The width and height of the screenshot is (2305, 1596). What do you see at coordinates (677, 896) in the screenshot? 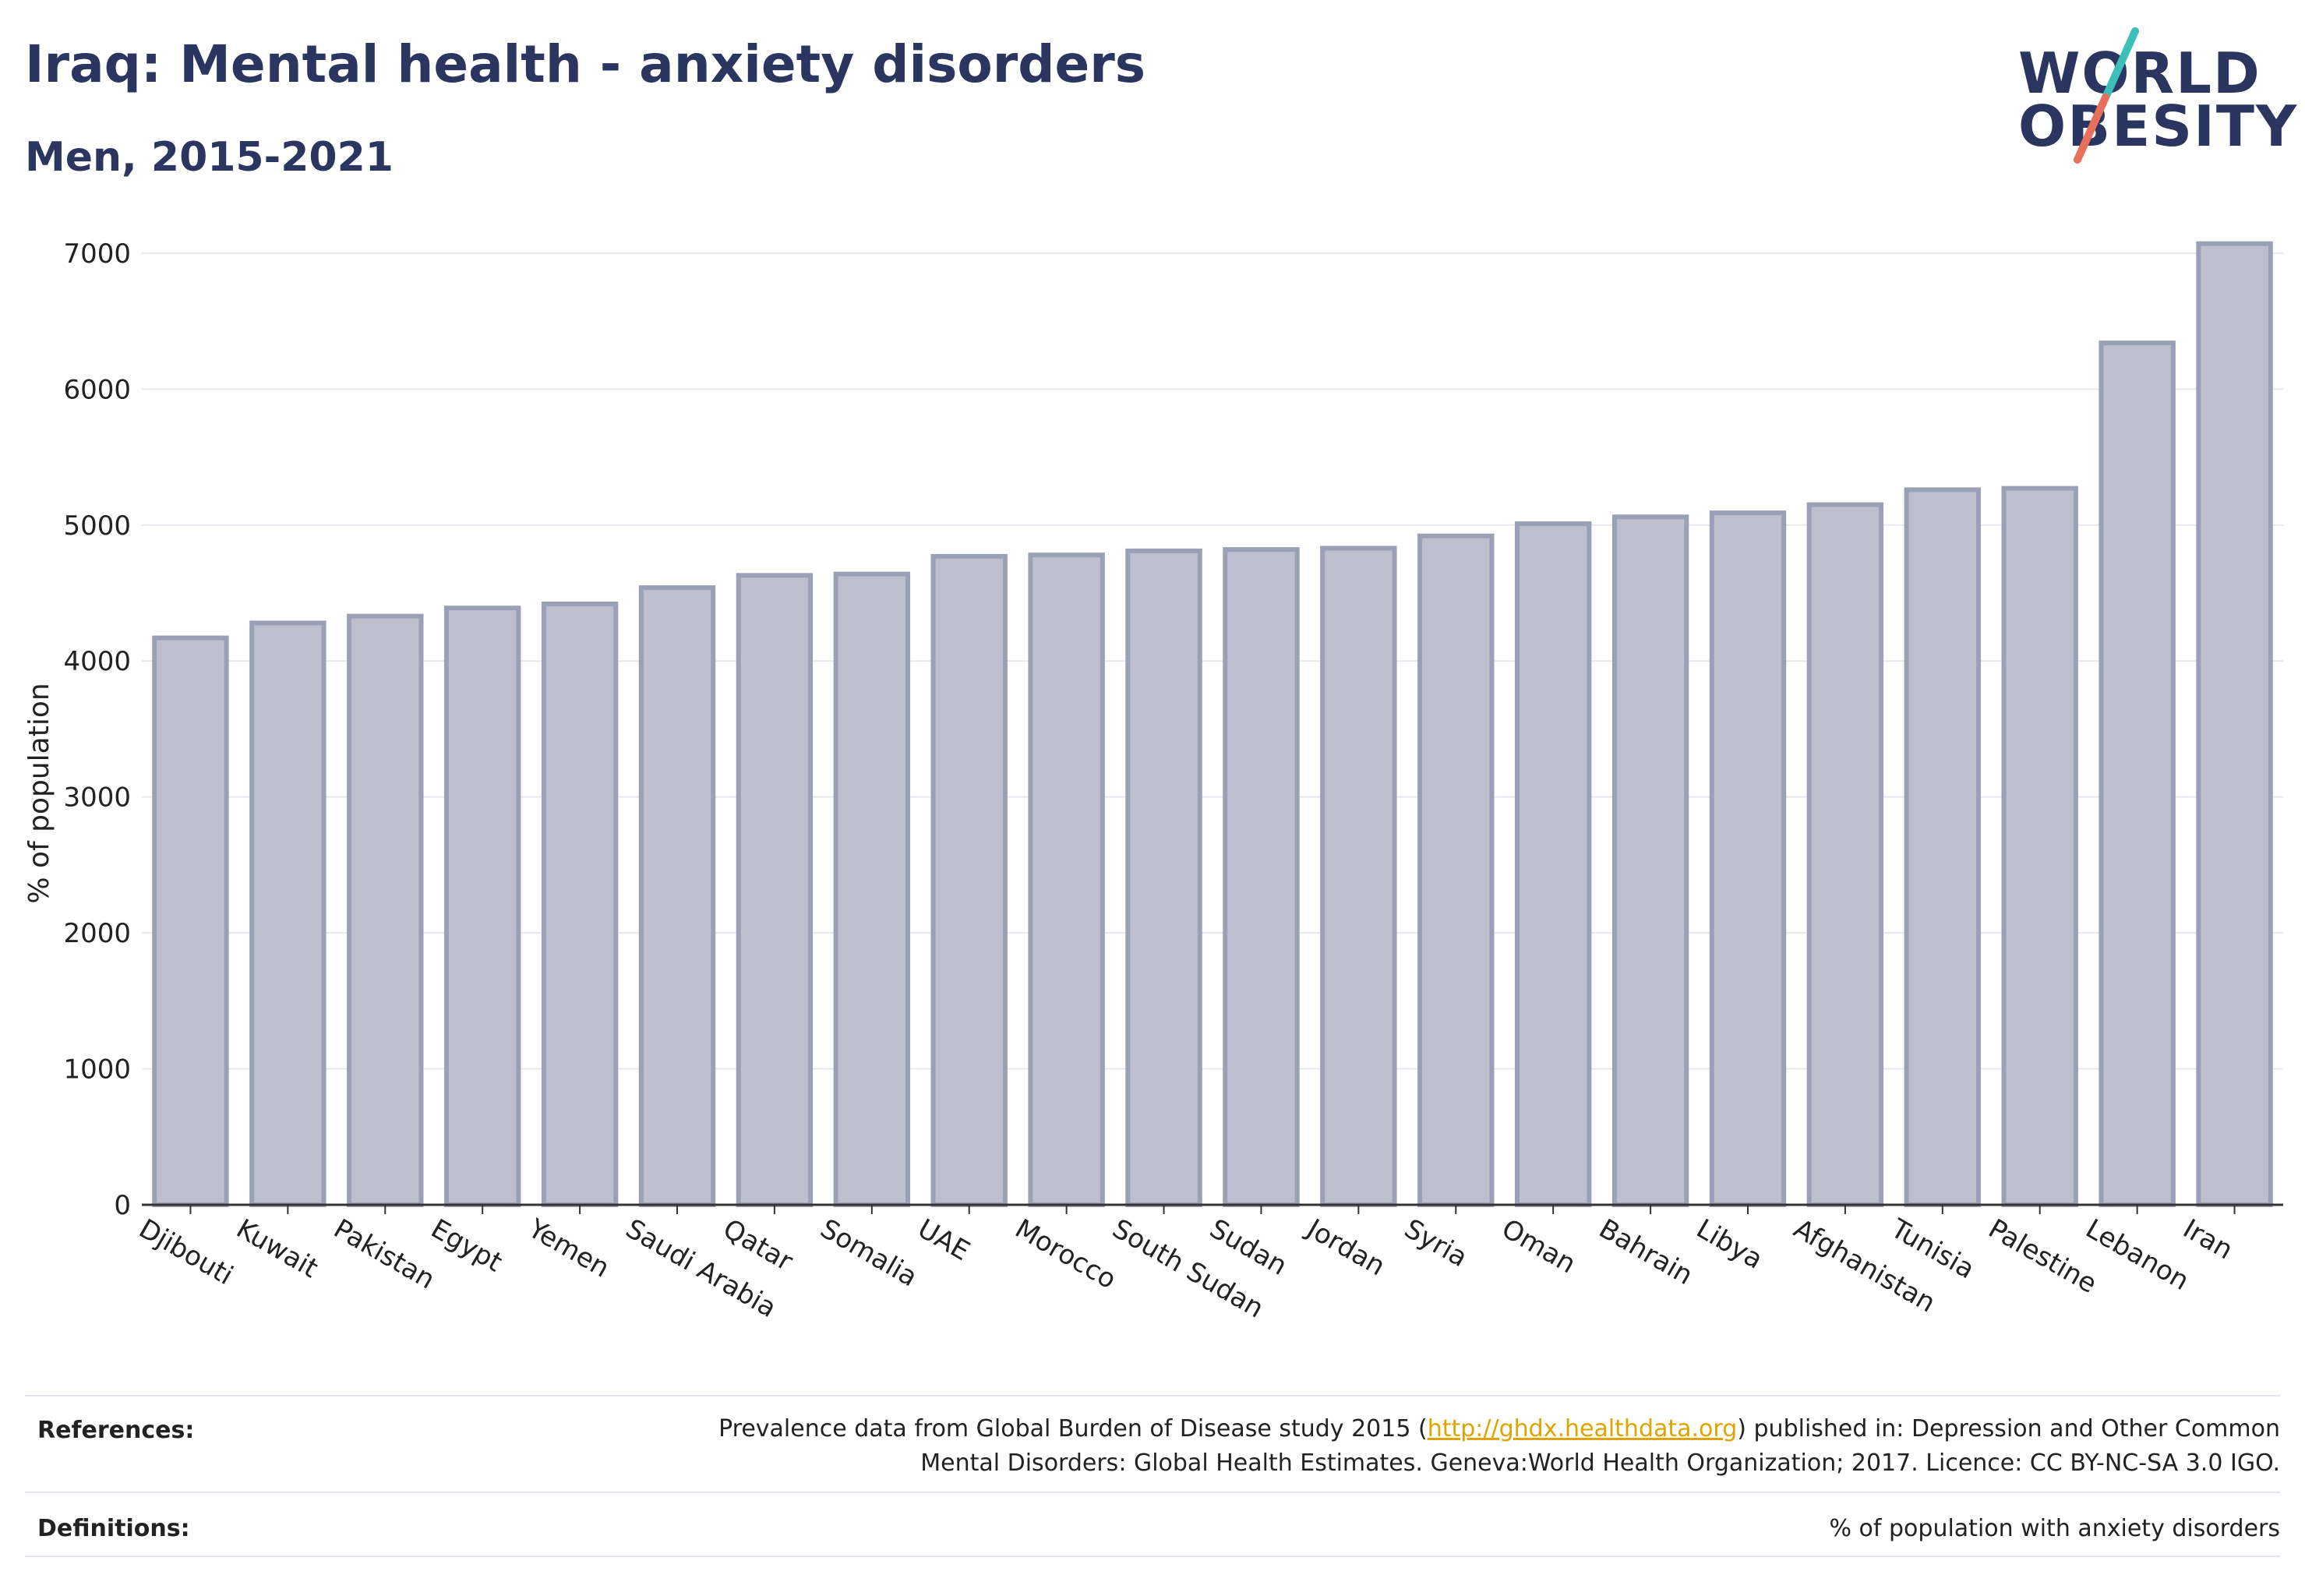
I see `bar-saudi-arabia` at bounding box center [677, 896].